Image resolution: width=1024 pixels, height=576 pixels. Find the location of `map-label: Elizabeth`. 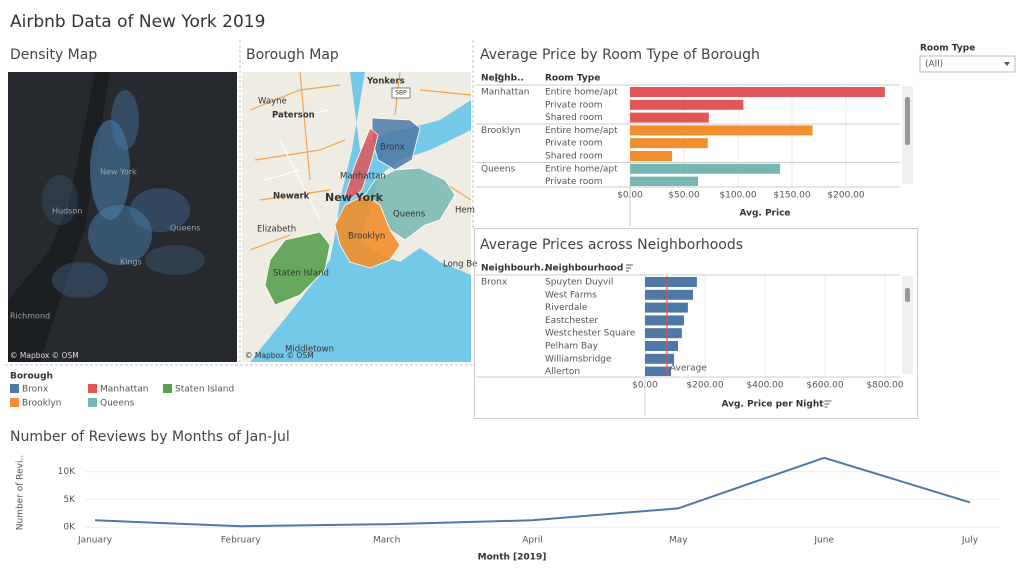

map-label: Elizabeth is located at coordinates (276, 230).